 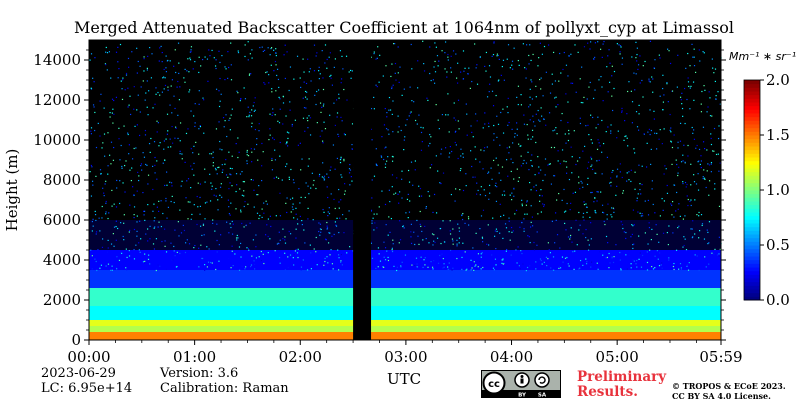 I want to click on svg-text: SA, so click(x=542, y=396).